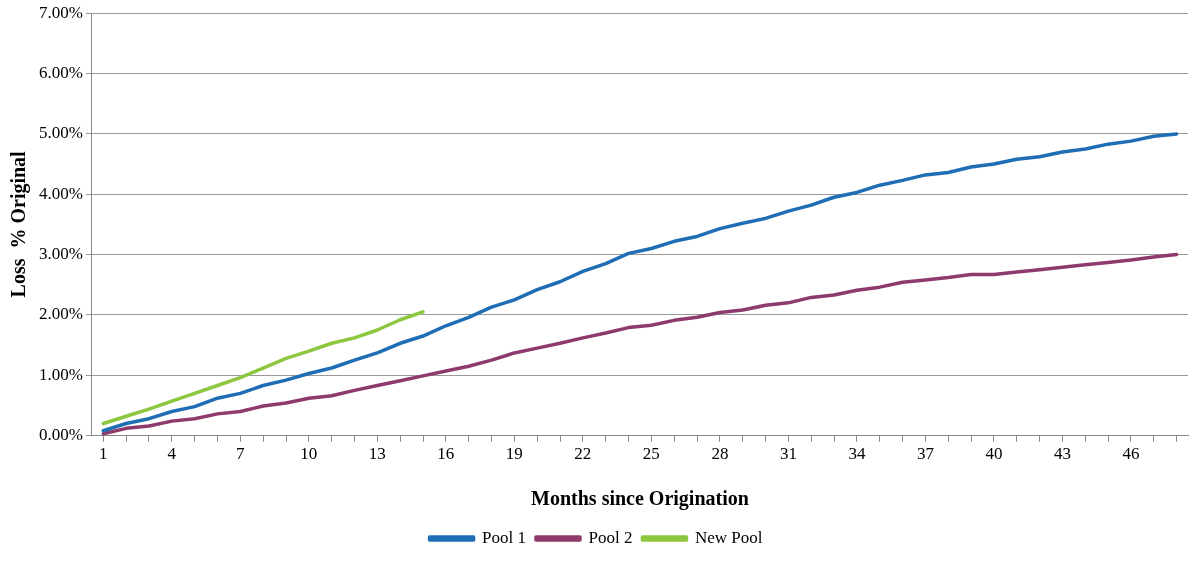 The image size is (1192, 561). I want to click on y-tick-label: 5.00%, so click(60, 133).